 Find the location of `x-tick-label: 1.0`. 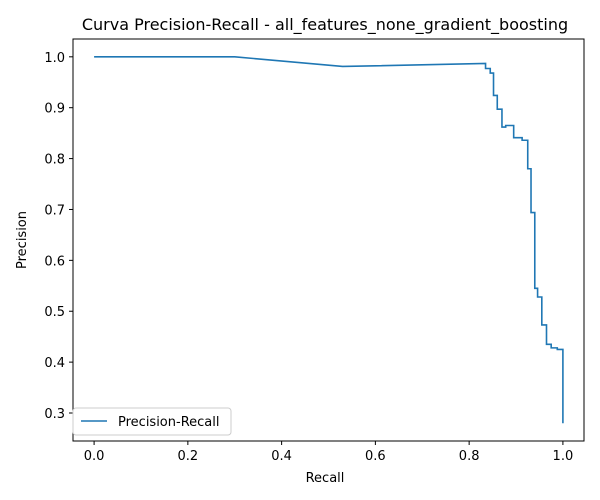

x-tick-label: 1.0 is located at coordinates (563, 456).